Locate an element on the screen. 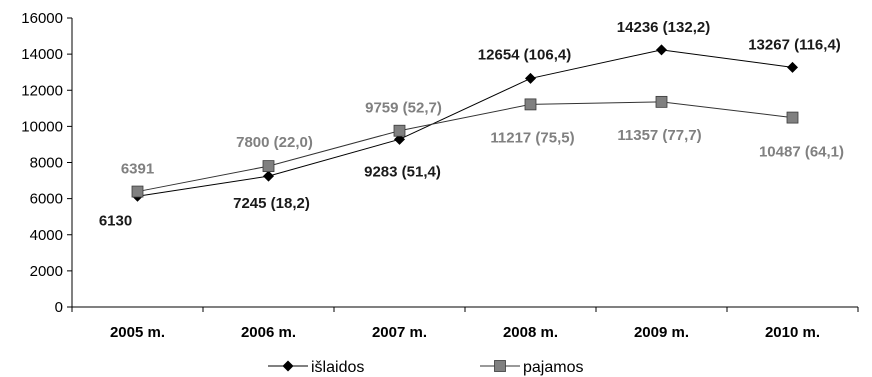 This screenshot has width=872, height=377. y-tick-label: 8000 is located at coordinates (46, 163).